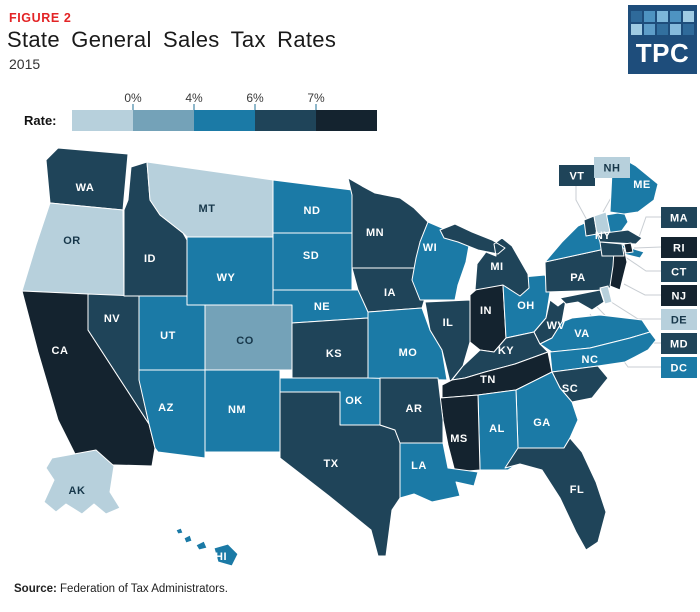 The width and height of the screenshot is (700, 612). What do you see at coordinates (77, 491) in the screenshot?
I see `state-label-AK: AK` at bounding box center [77, 491].